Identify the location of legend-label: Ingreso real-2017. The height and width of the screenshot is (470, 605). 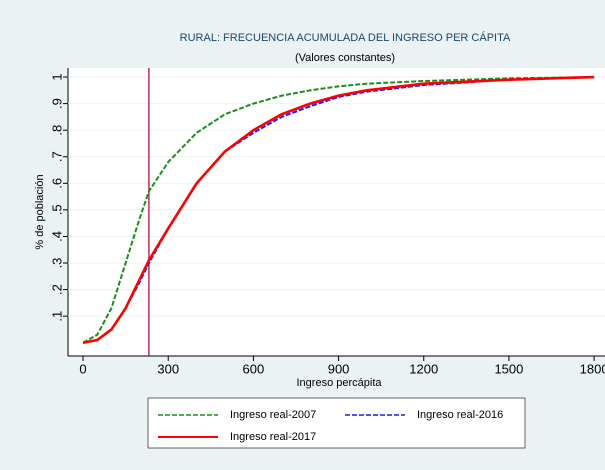
(273, 437).